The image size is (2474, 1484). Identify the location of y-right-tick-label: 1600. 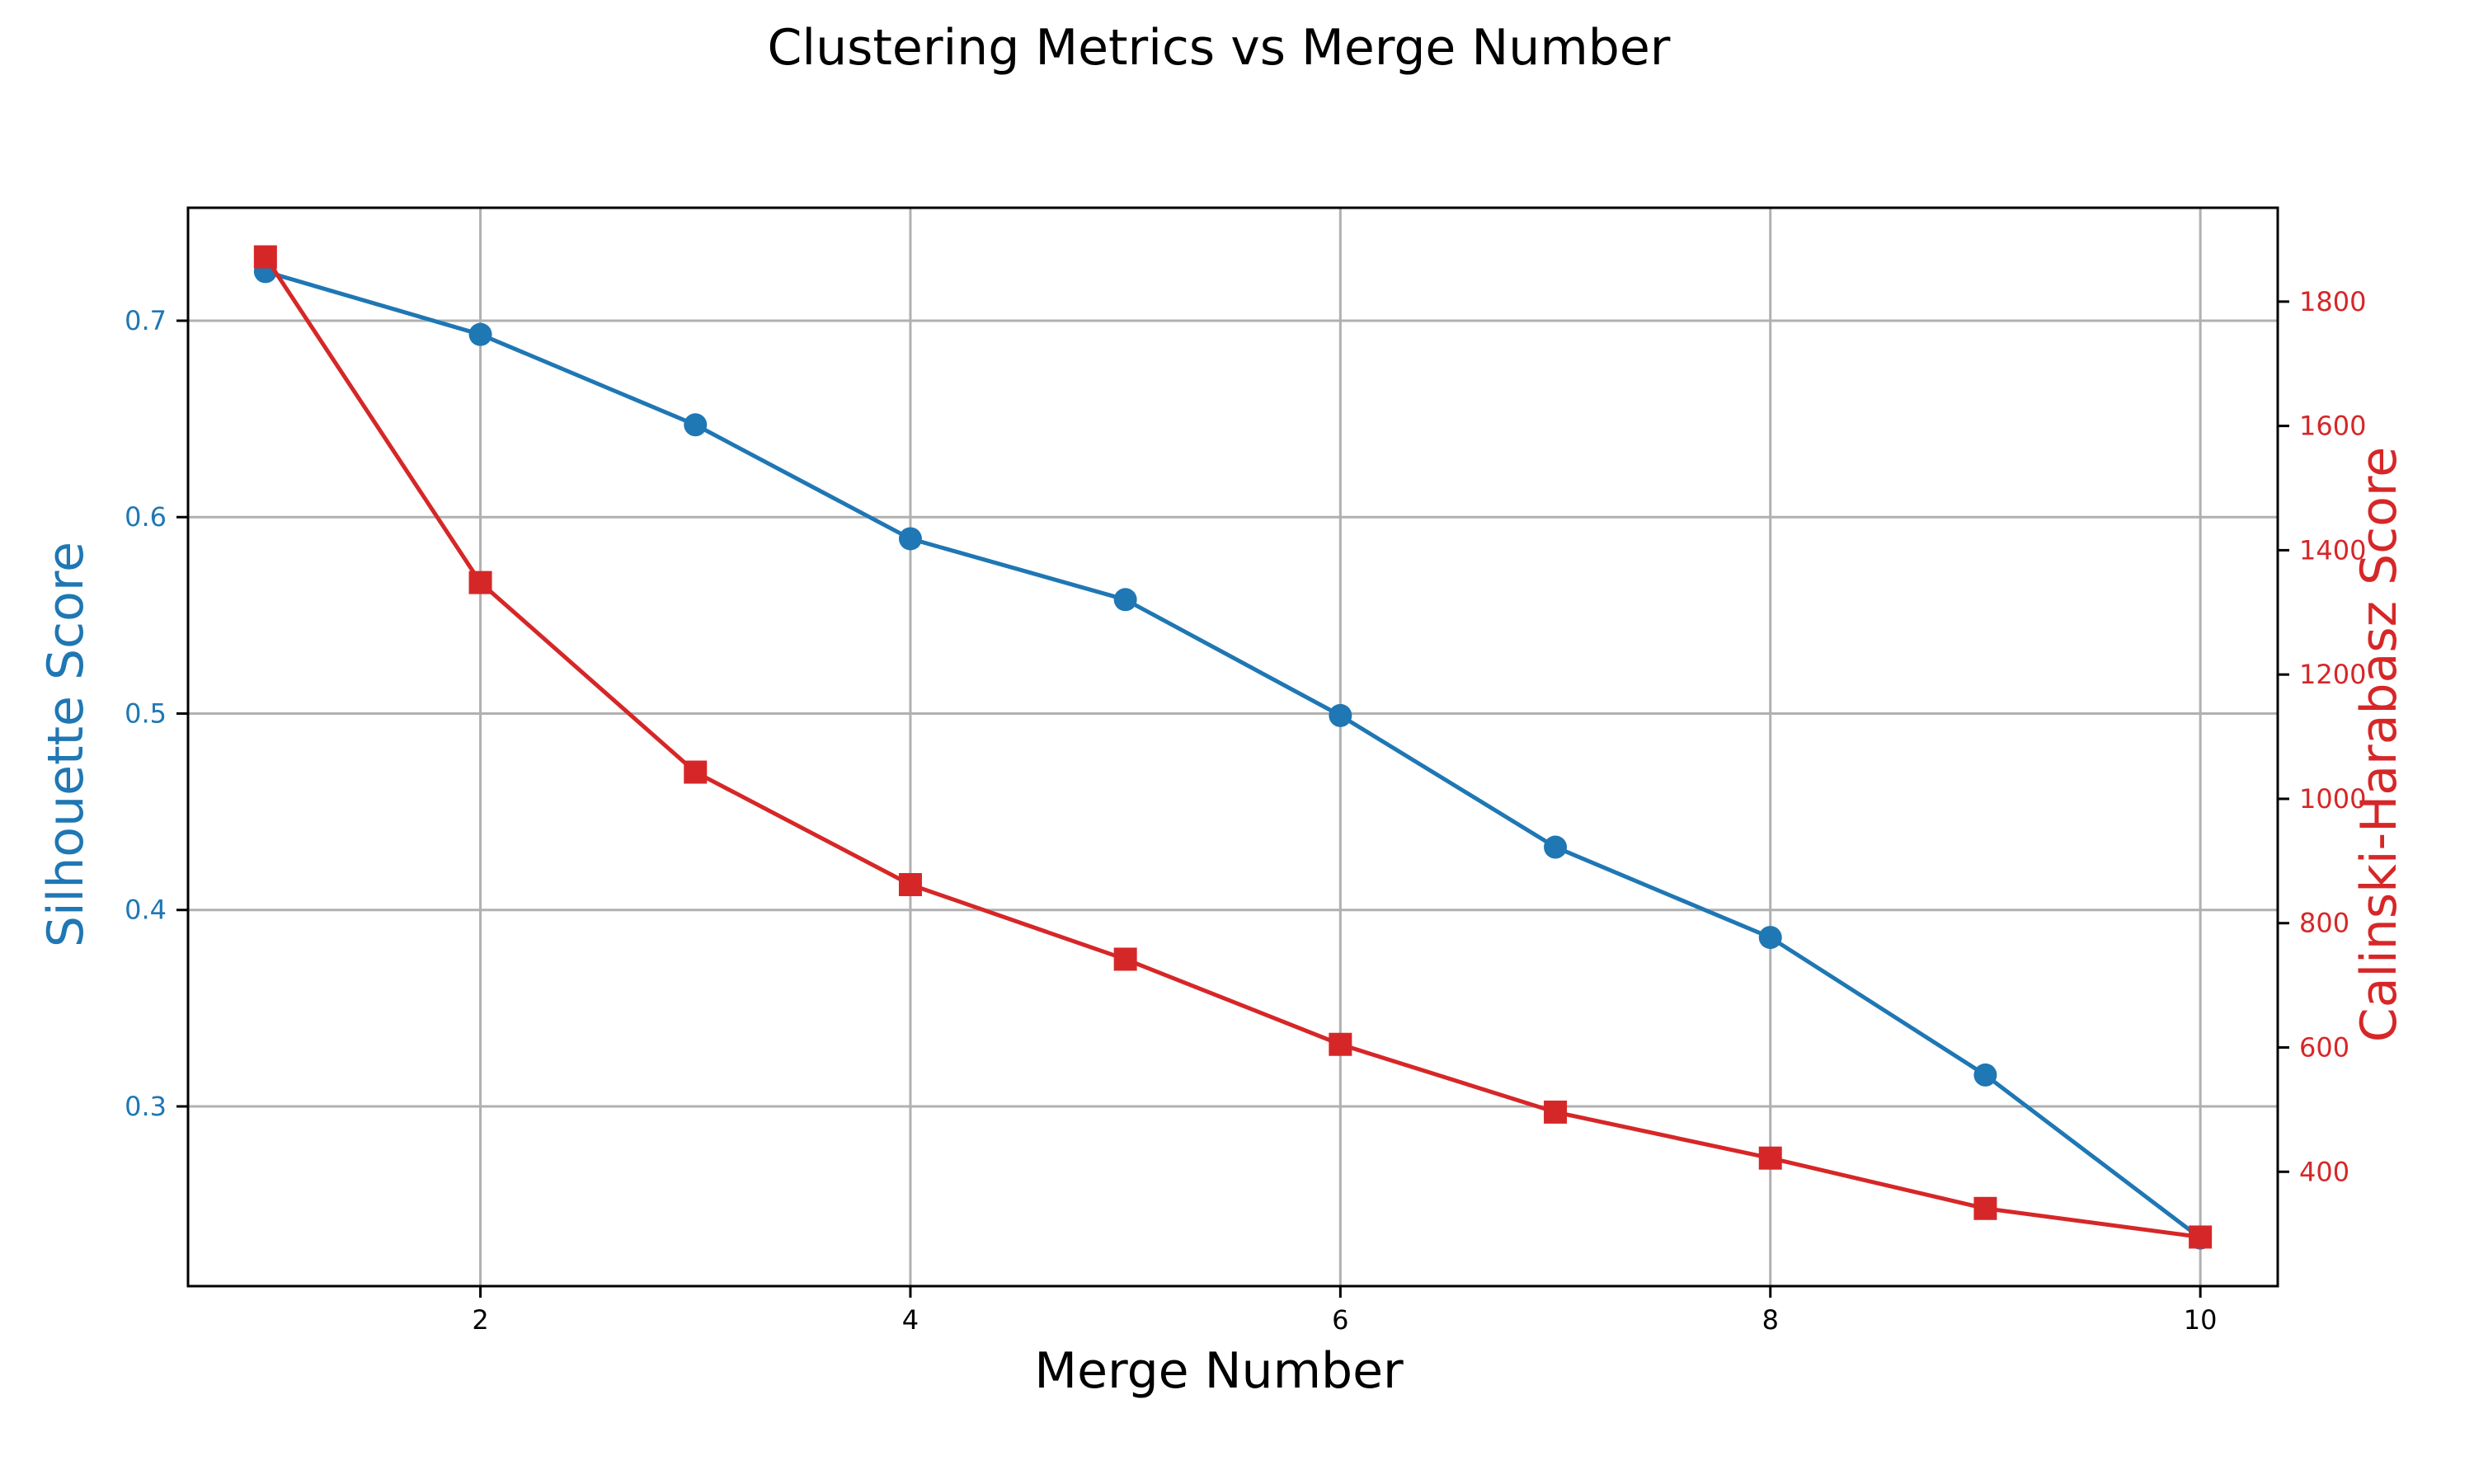
(2332, 426).